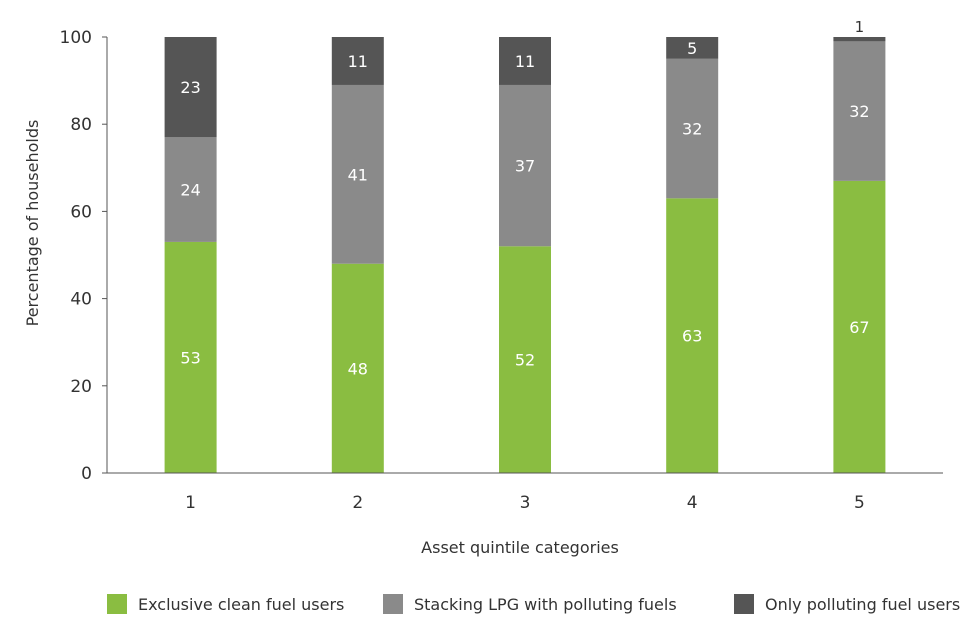 This screenshot has width=977, height=630. I want to click on y-tick-label: 0, so click(86, 474).